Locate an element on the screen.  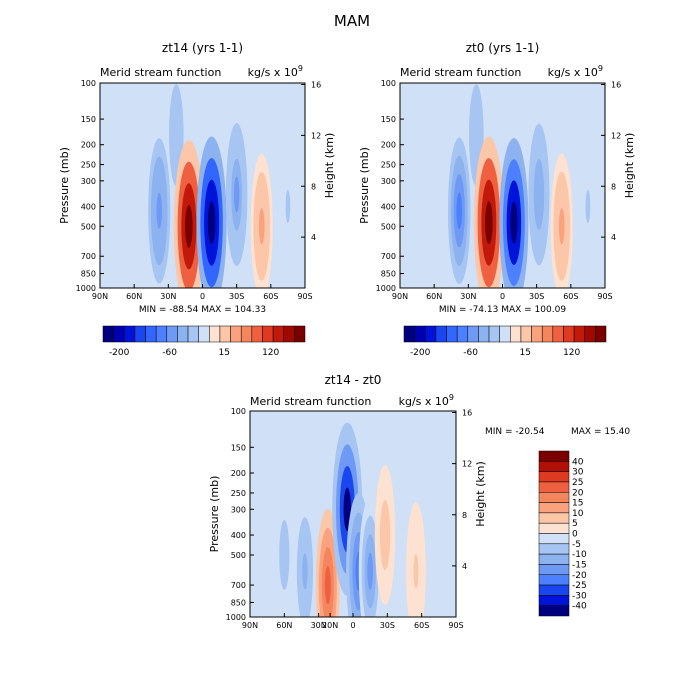
figure-suptitle: MAM is located at coordinates (352, 21).